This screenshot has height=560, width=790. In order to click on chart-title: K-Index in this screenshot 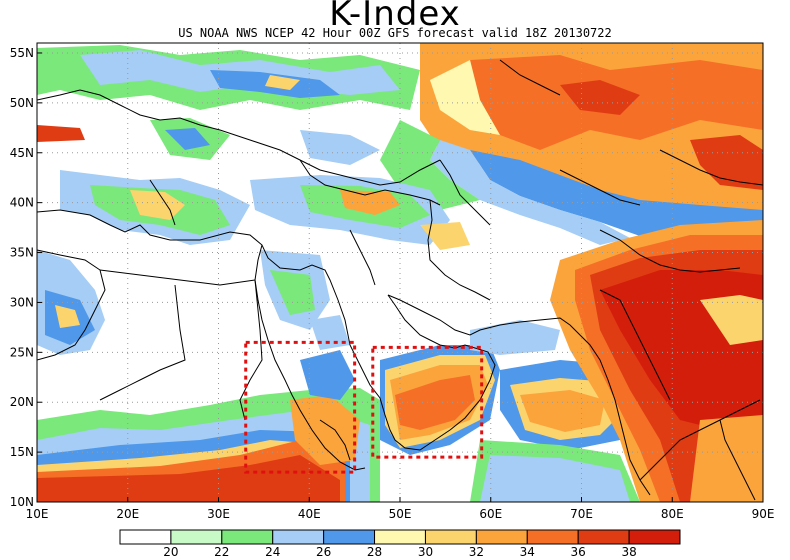, I will do `click(395, 17)`.